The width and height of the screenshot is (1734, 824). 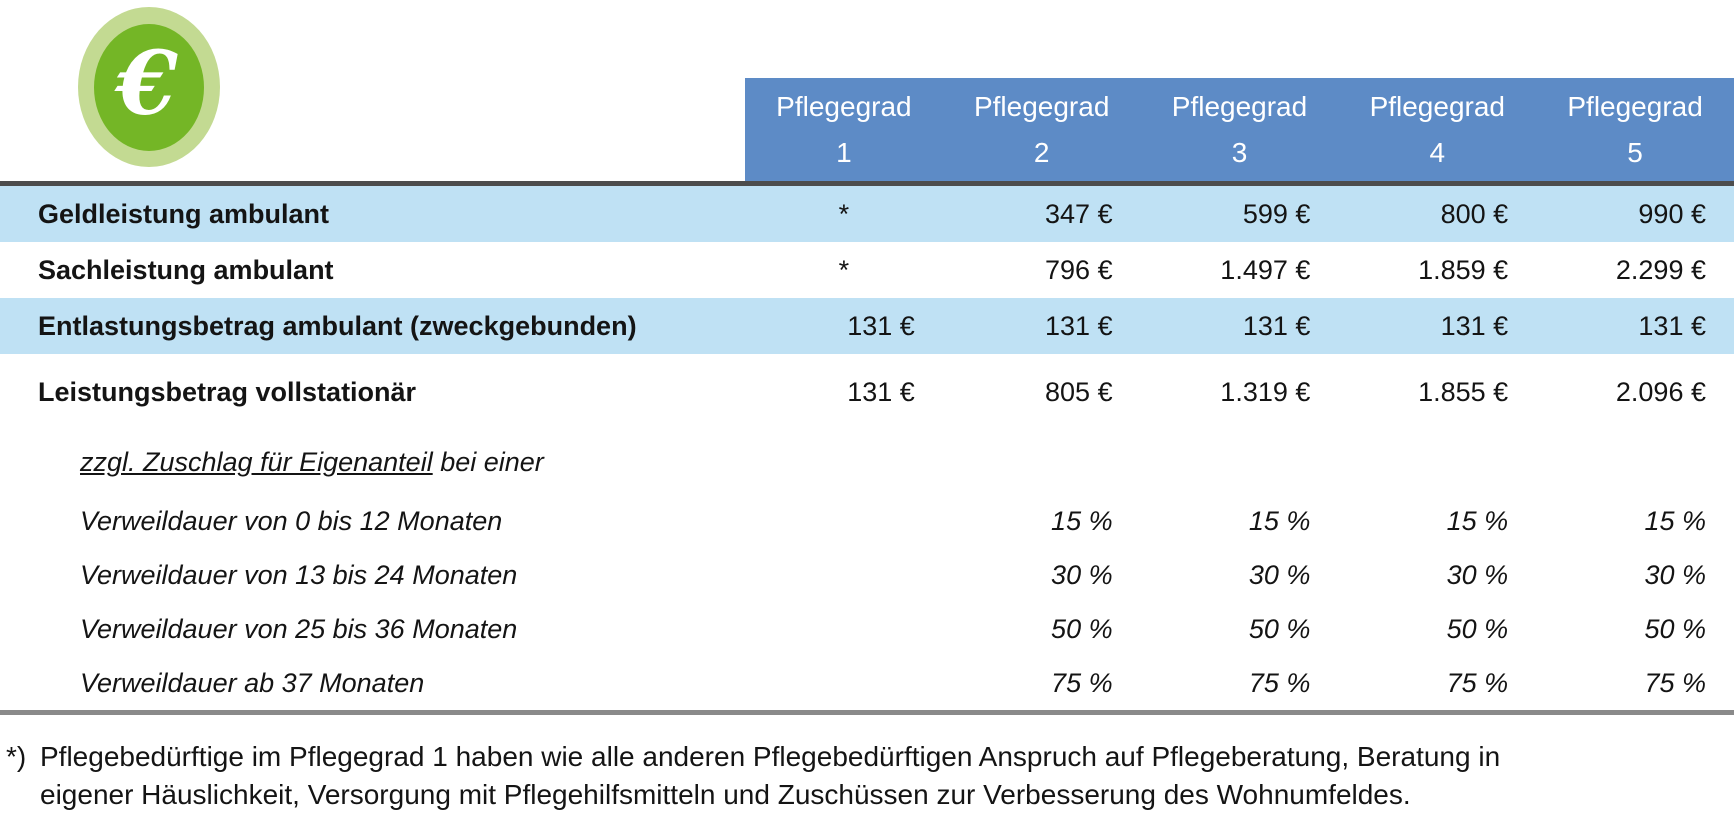 What do you see at coordinates (1042, 129) in the screenshot?
I see `column-header-pflegegrad-2: Pflegegrad 2` at bounding box center [1042, 129].